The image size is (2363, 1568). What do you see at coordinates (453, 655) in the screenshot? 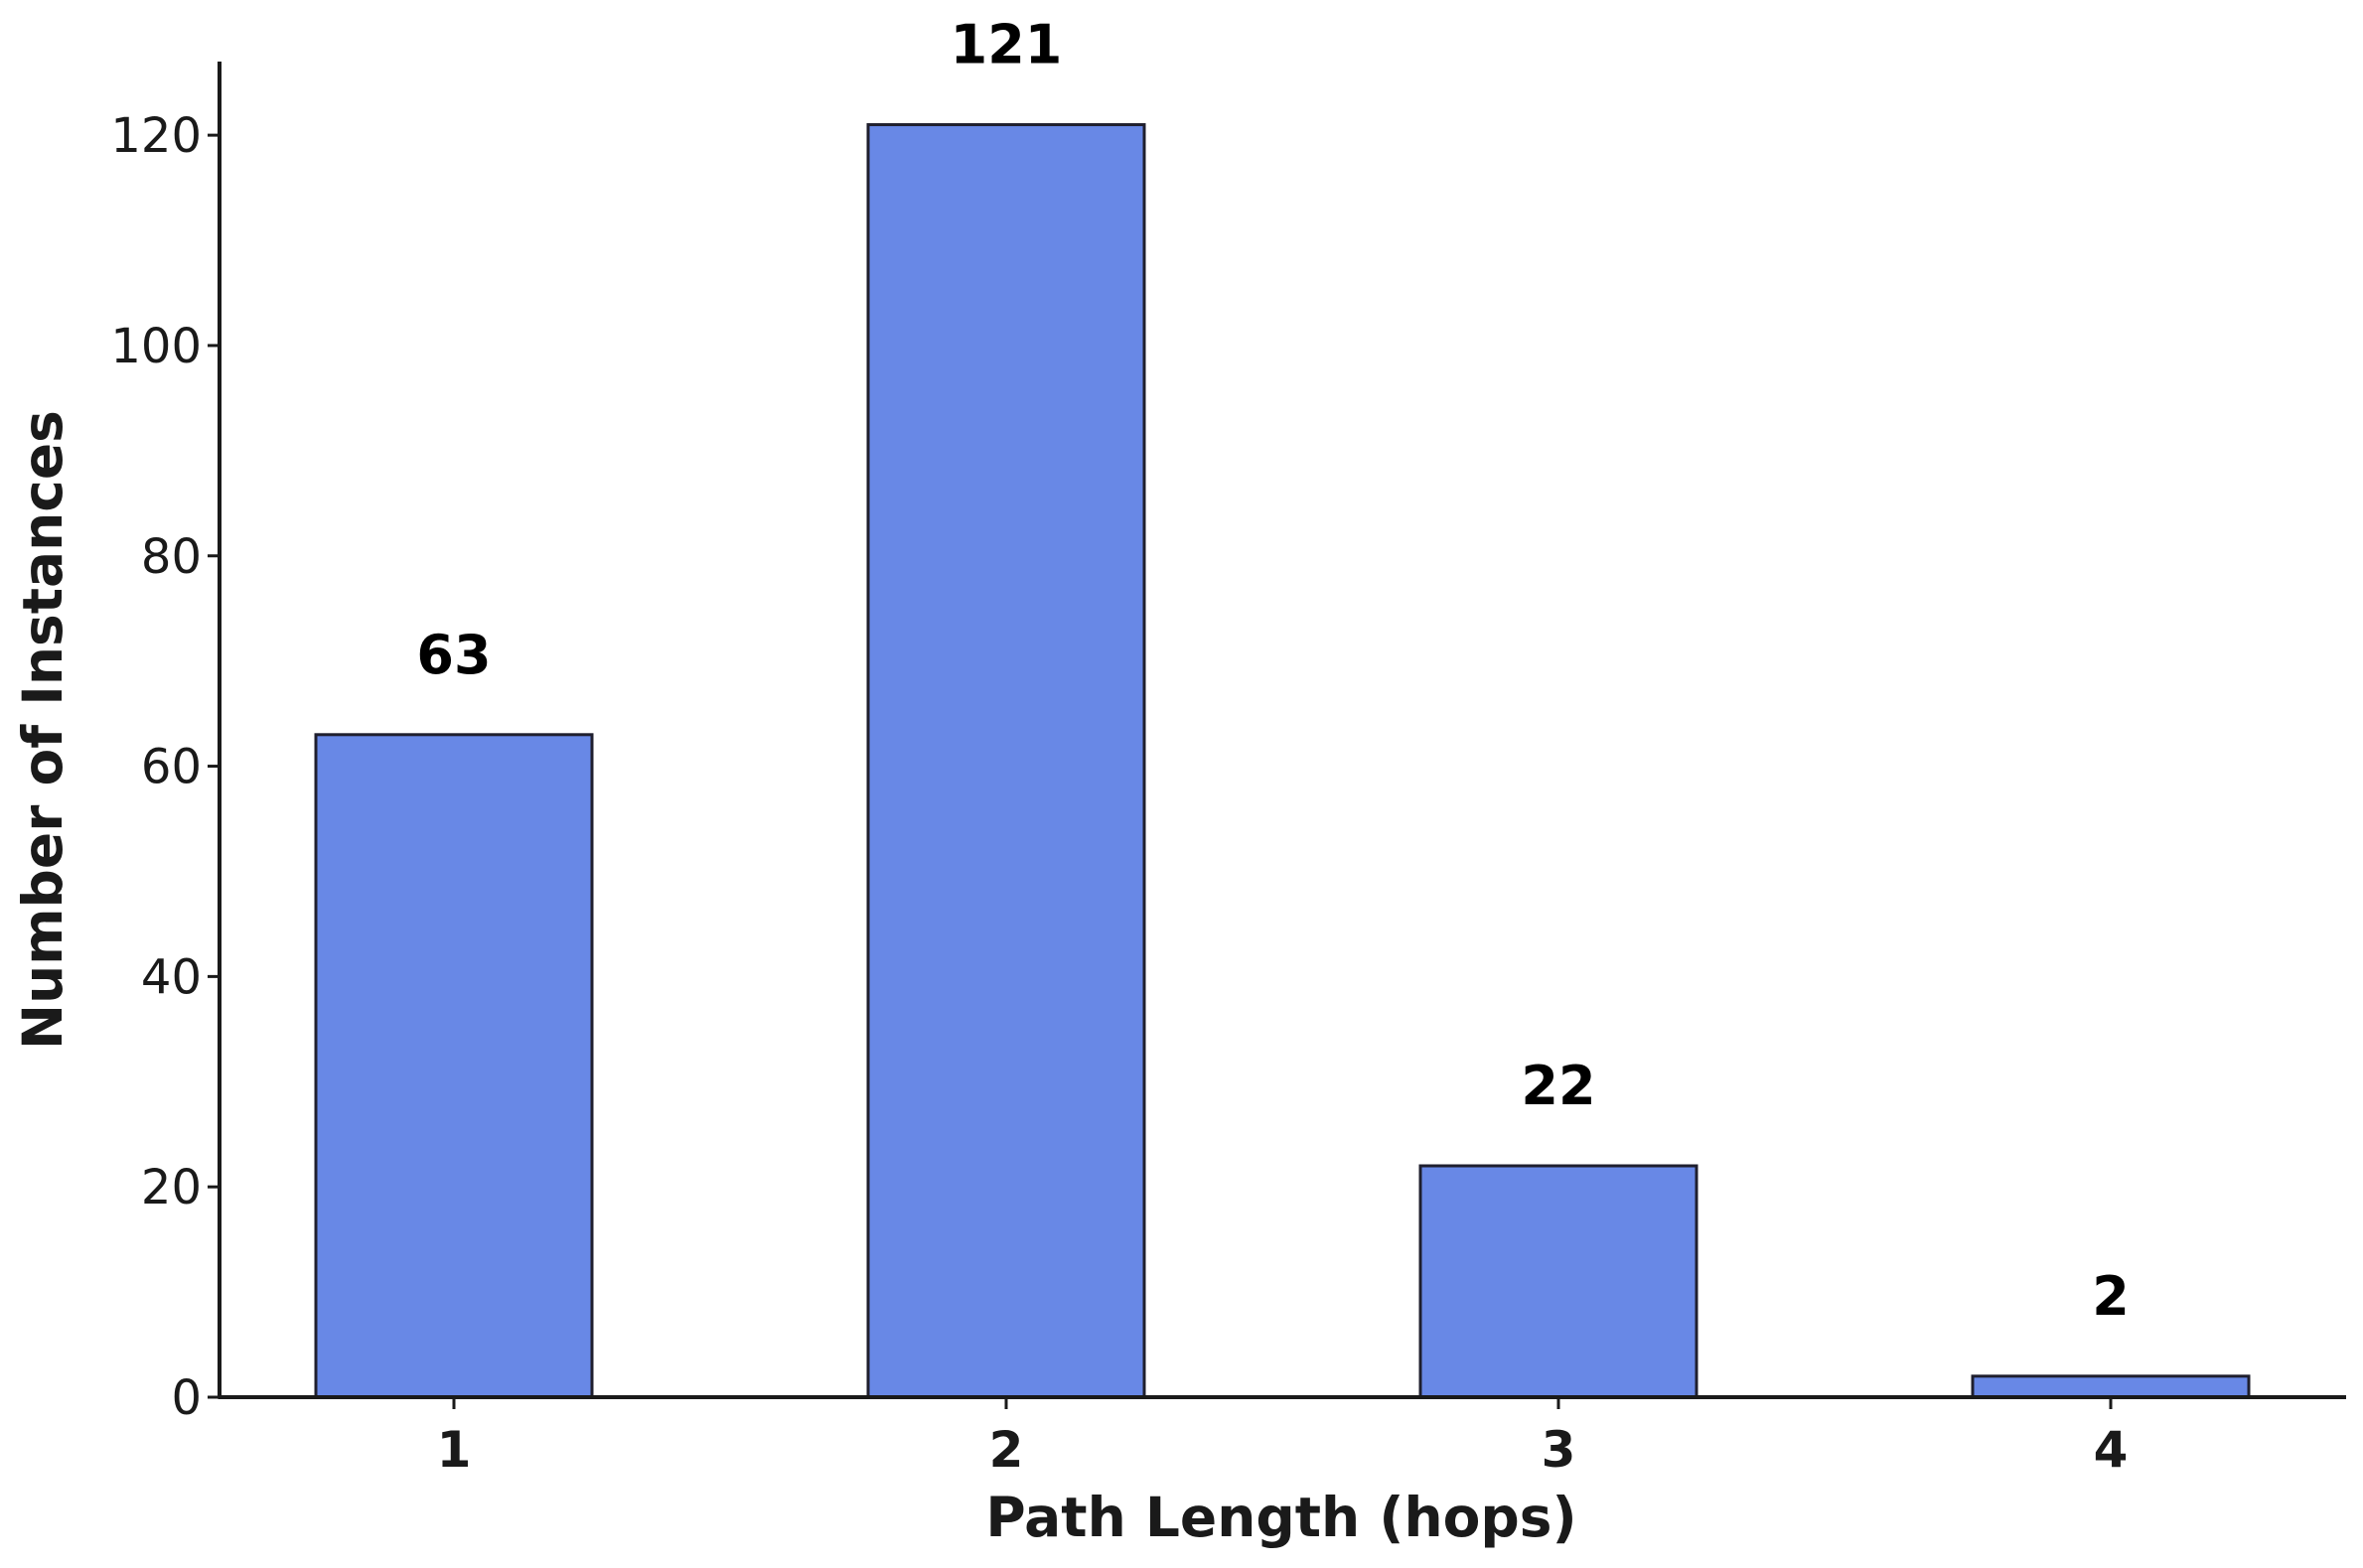
I see `data-label-1: 63` at bounding box center [453, 655].